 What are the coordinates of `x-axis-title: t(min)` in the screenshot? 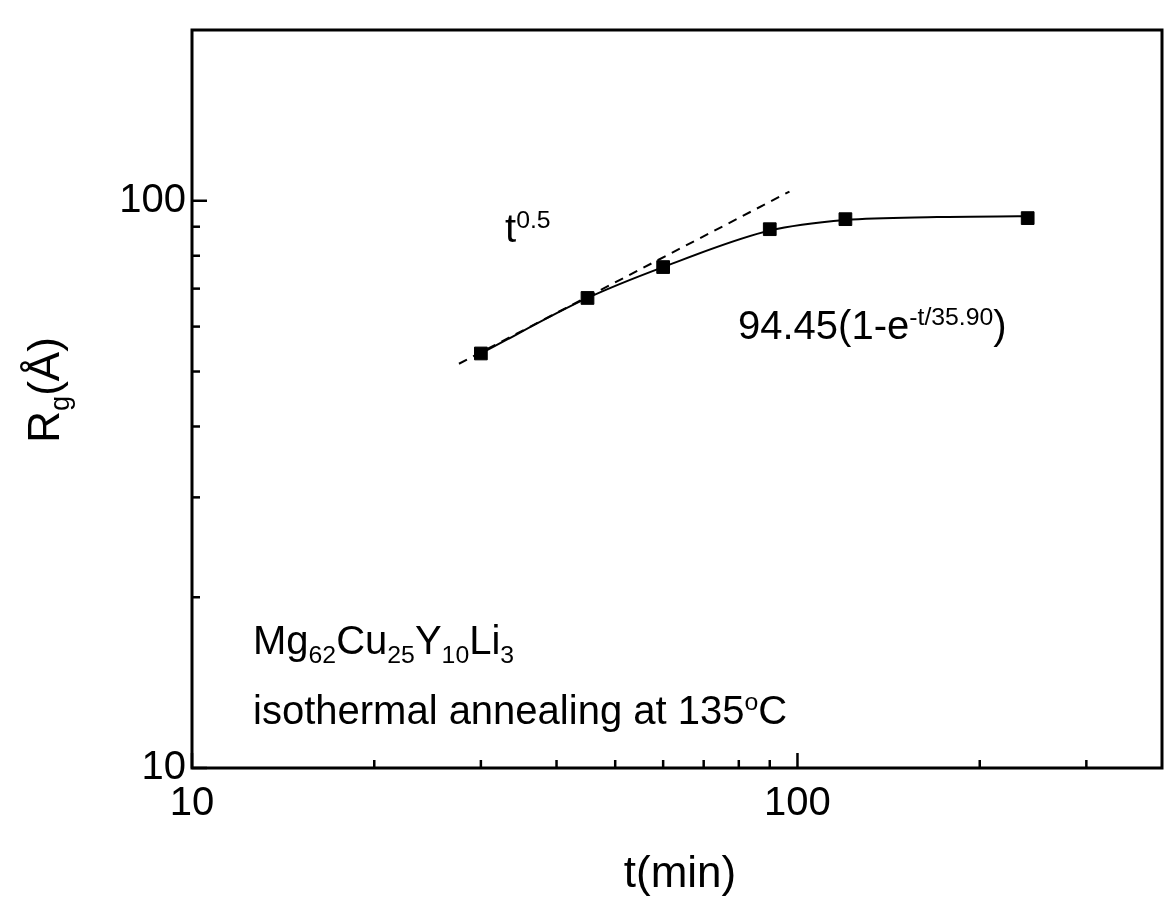 It's located at (680, 871).